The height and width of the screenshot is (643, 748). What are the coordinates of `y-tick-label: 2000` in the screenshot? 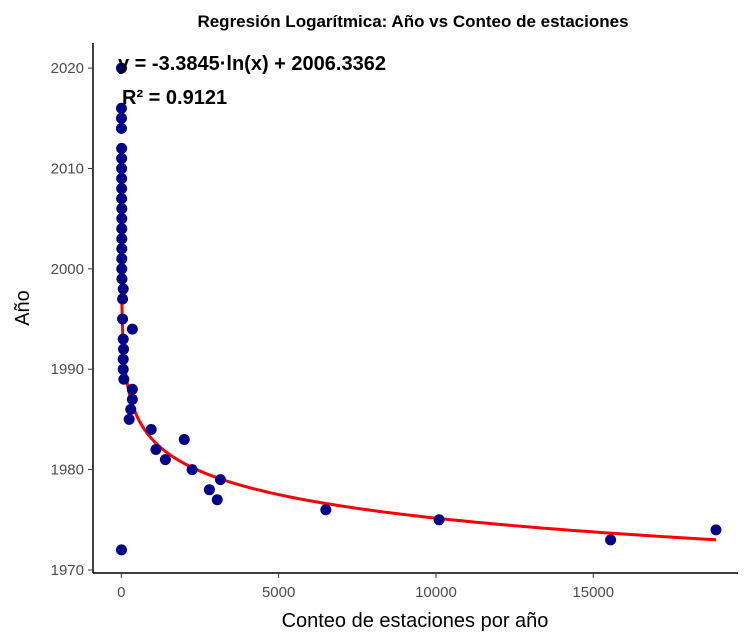 It's located at (67, 269).